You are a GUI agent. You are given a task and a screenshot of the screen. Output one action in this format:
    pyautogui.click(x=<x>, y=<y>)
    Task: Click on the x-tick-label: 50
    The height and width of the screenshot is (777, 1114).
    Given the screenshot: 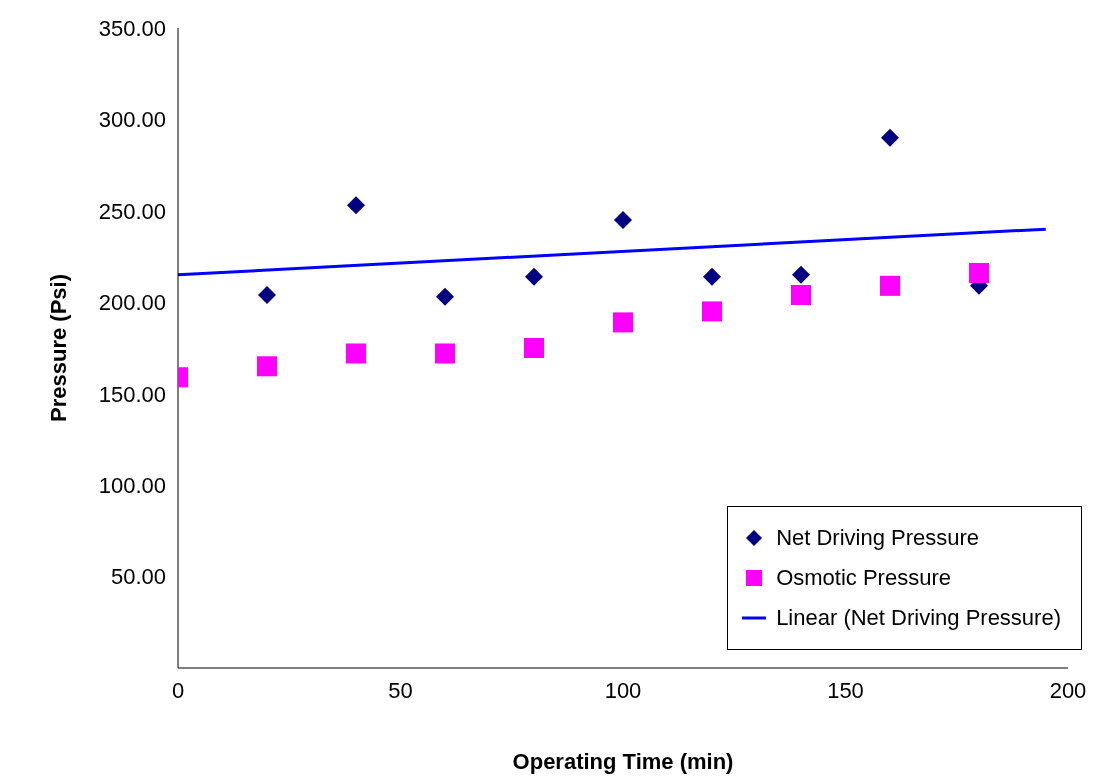 What is the action you would take?
    pyautogui.click(x=400, y=690)
    